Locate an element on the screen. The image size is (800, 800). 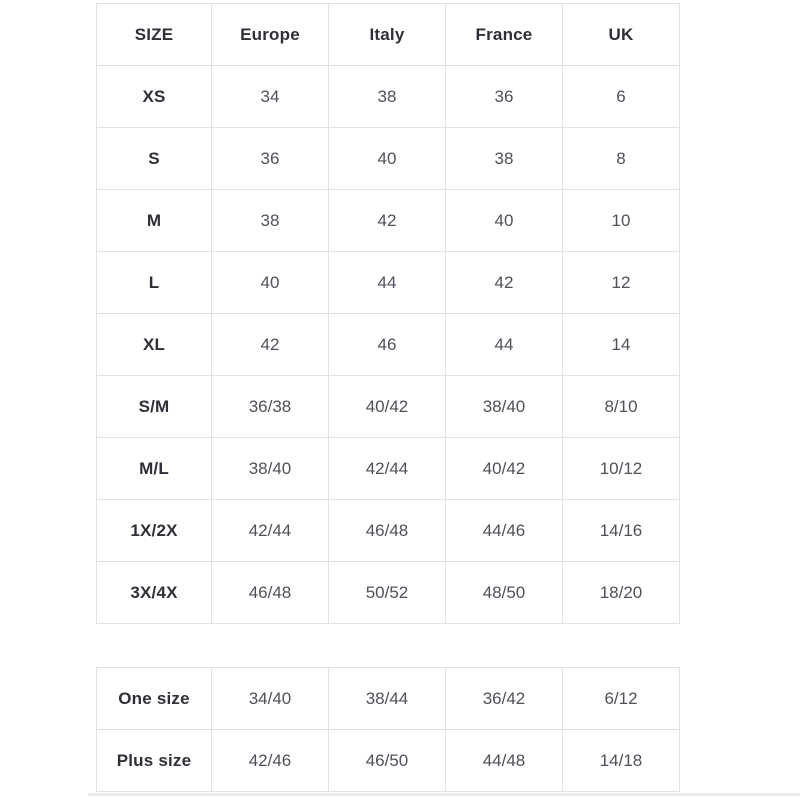
row-label: 3X/4X is located at coordinates (154, 592).